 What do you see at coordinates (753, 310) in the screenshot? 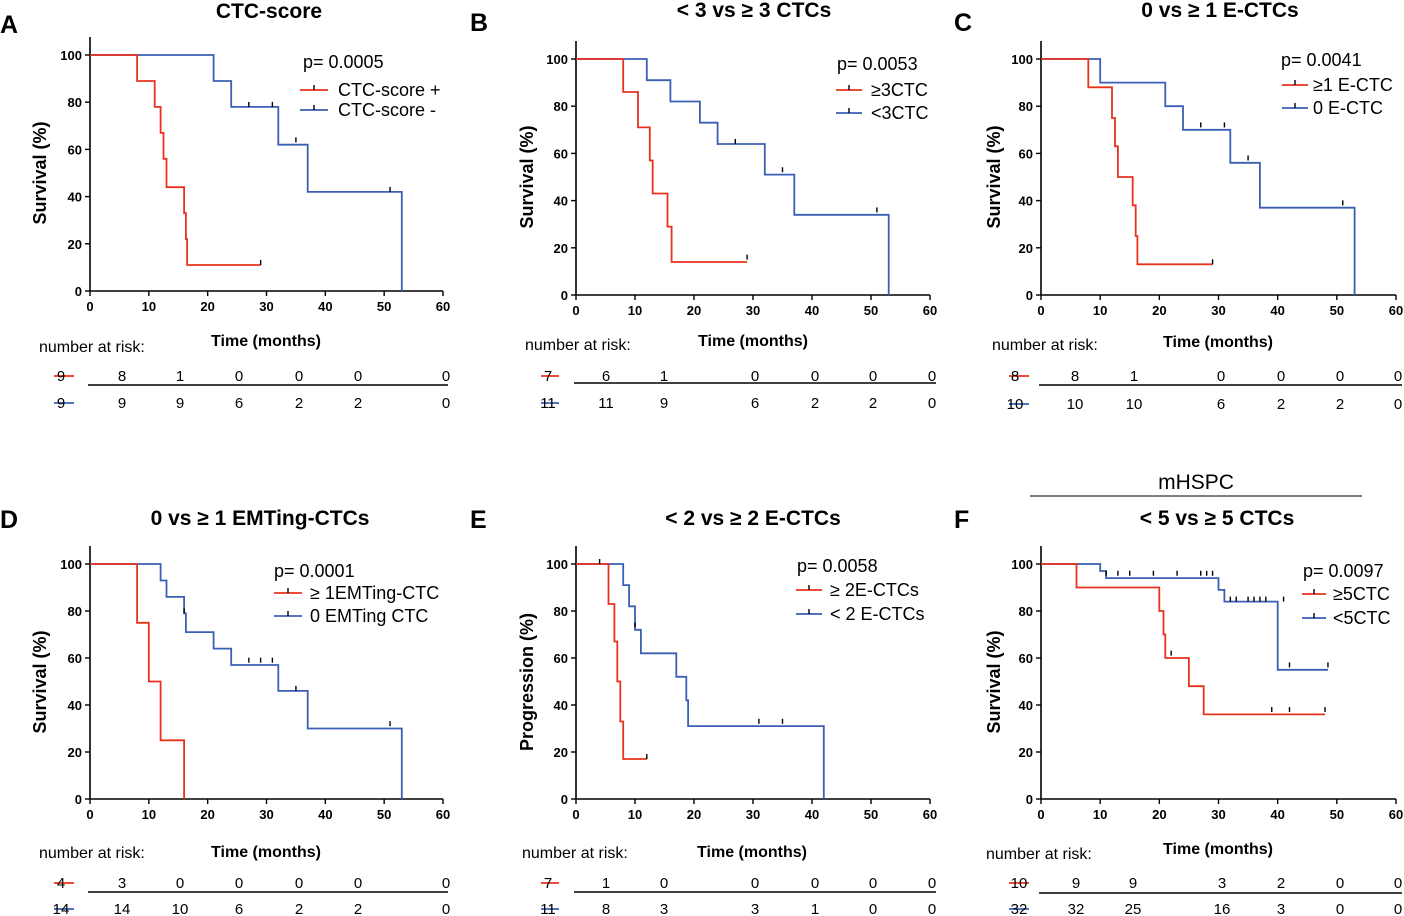
I see `panel-b-xtick-label: 30` at bounding box center [753, 310].